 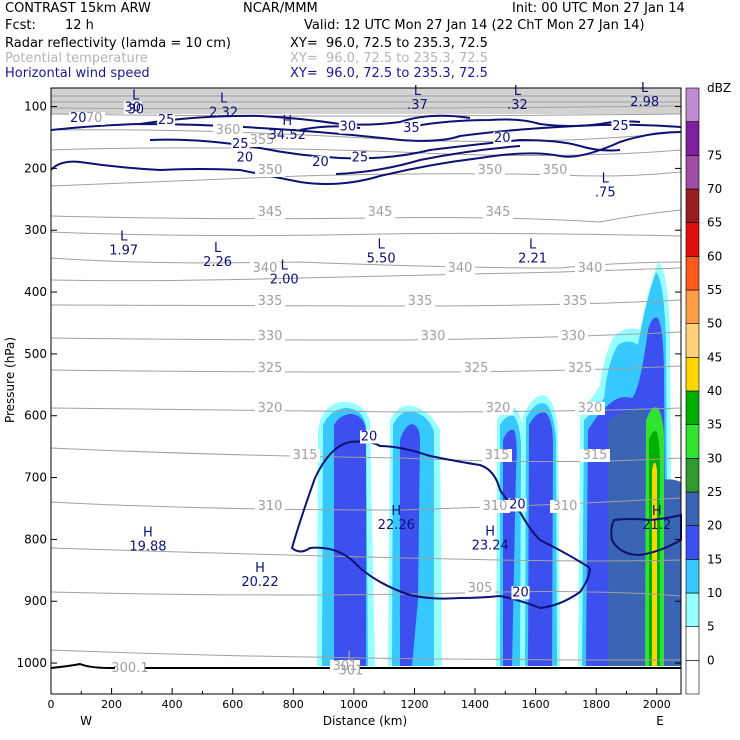 I want to click on x-tick-label: 1600, so click(x=536, y=704).